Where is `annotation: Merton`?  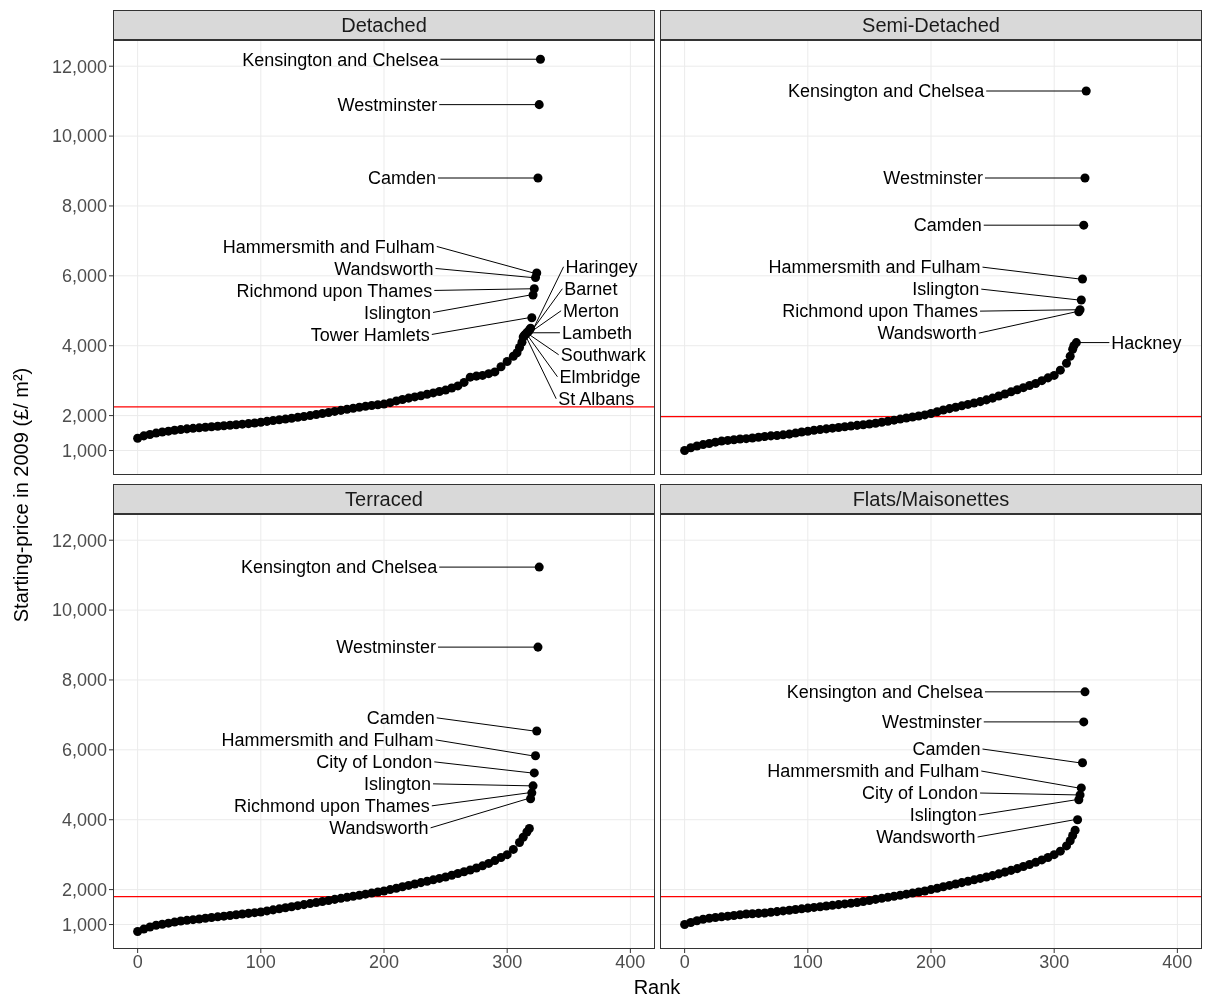 annotation: Merton is located at coordinates (591, 311).